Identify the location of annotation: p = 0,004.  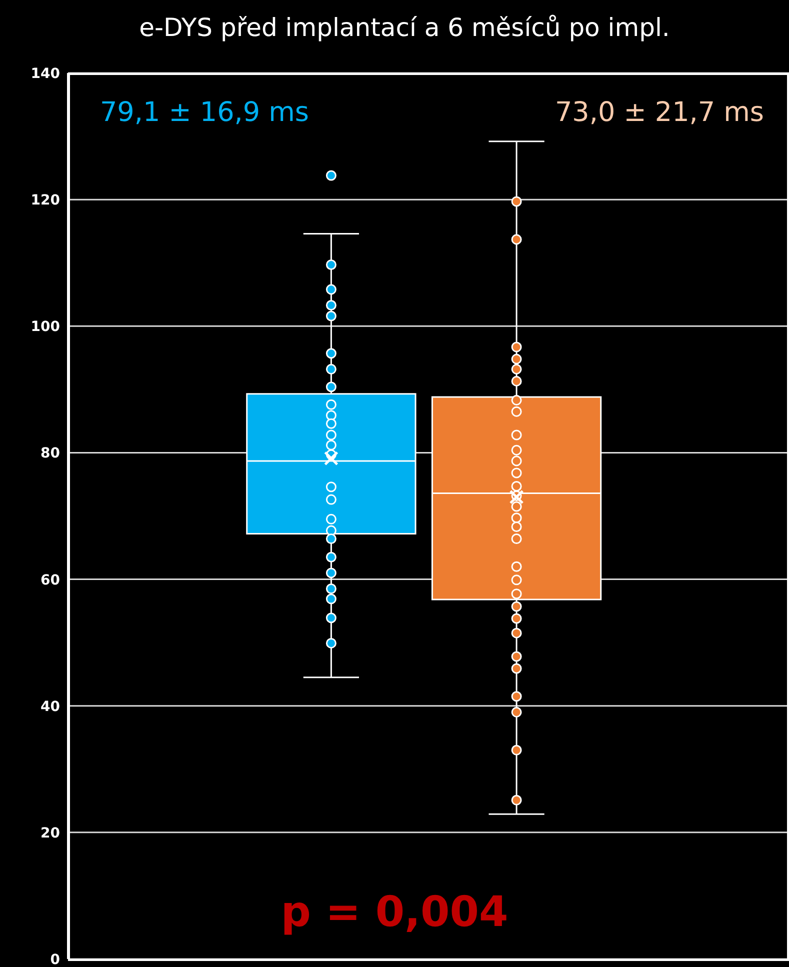
(395, 911).